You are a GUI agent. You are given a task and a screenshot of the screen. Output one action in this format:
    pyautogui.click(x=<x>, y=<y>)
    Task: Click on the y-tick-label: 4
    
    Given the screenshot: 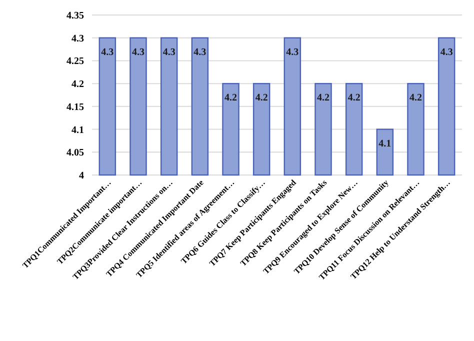 What is the action you would take?
    pyautogui.click(x=81, y=176)
    